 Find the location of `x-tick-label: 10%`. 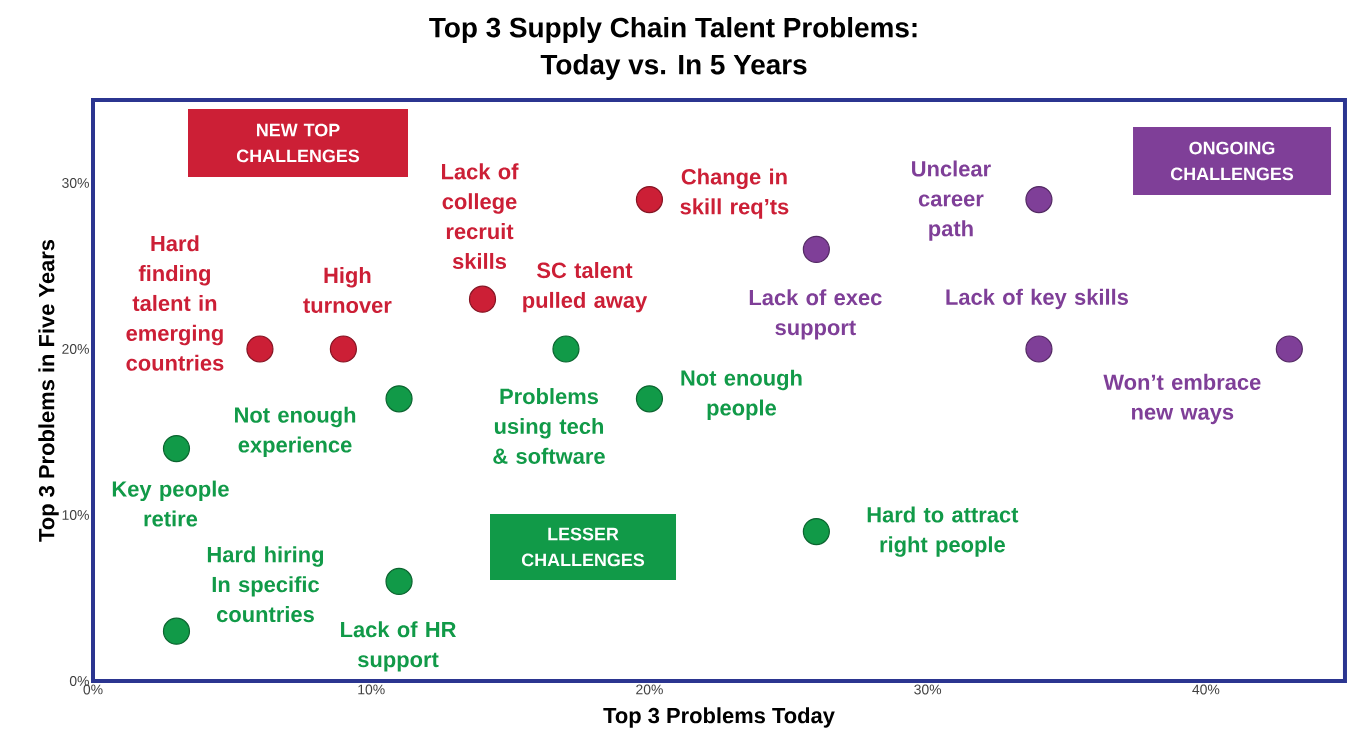

x-tick-label: 10% is located at coordinates (371, 689).